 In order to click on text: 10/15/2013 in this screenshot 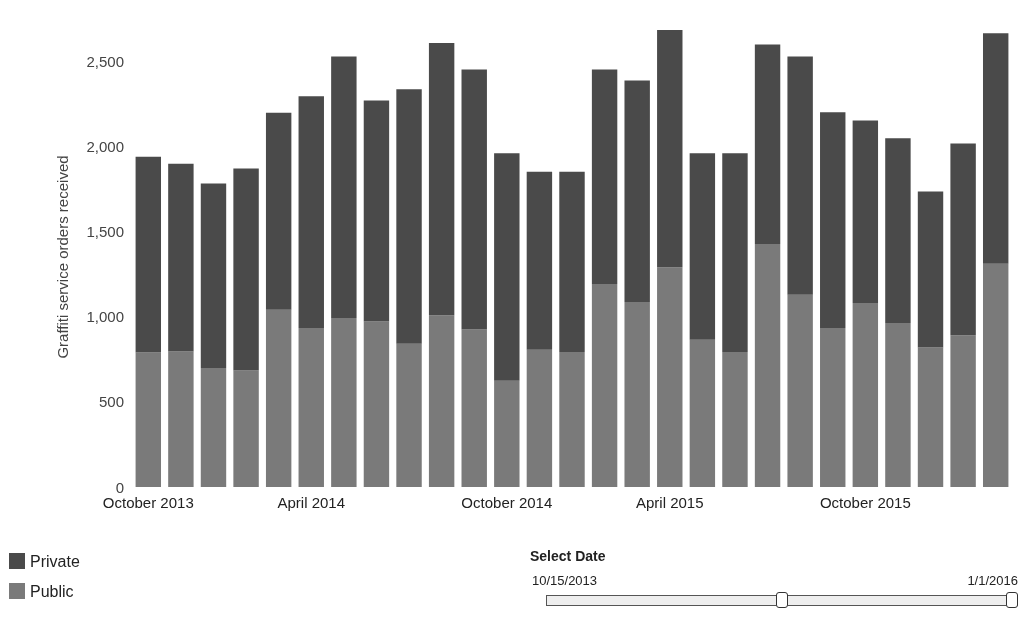, I will do `click(565, 580)`.